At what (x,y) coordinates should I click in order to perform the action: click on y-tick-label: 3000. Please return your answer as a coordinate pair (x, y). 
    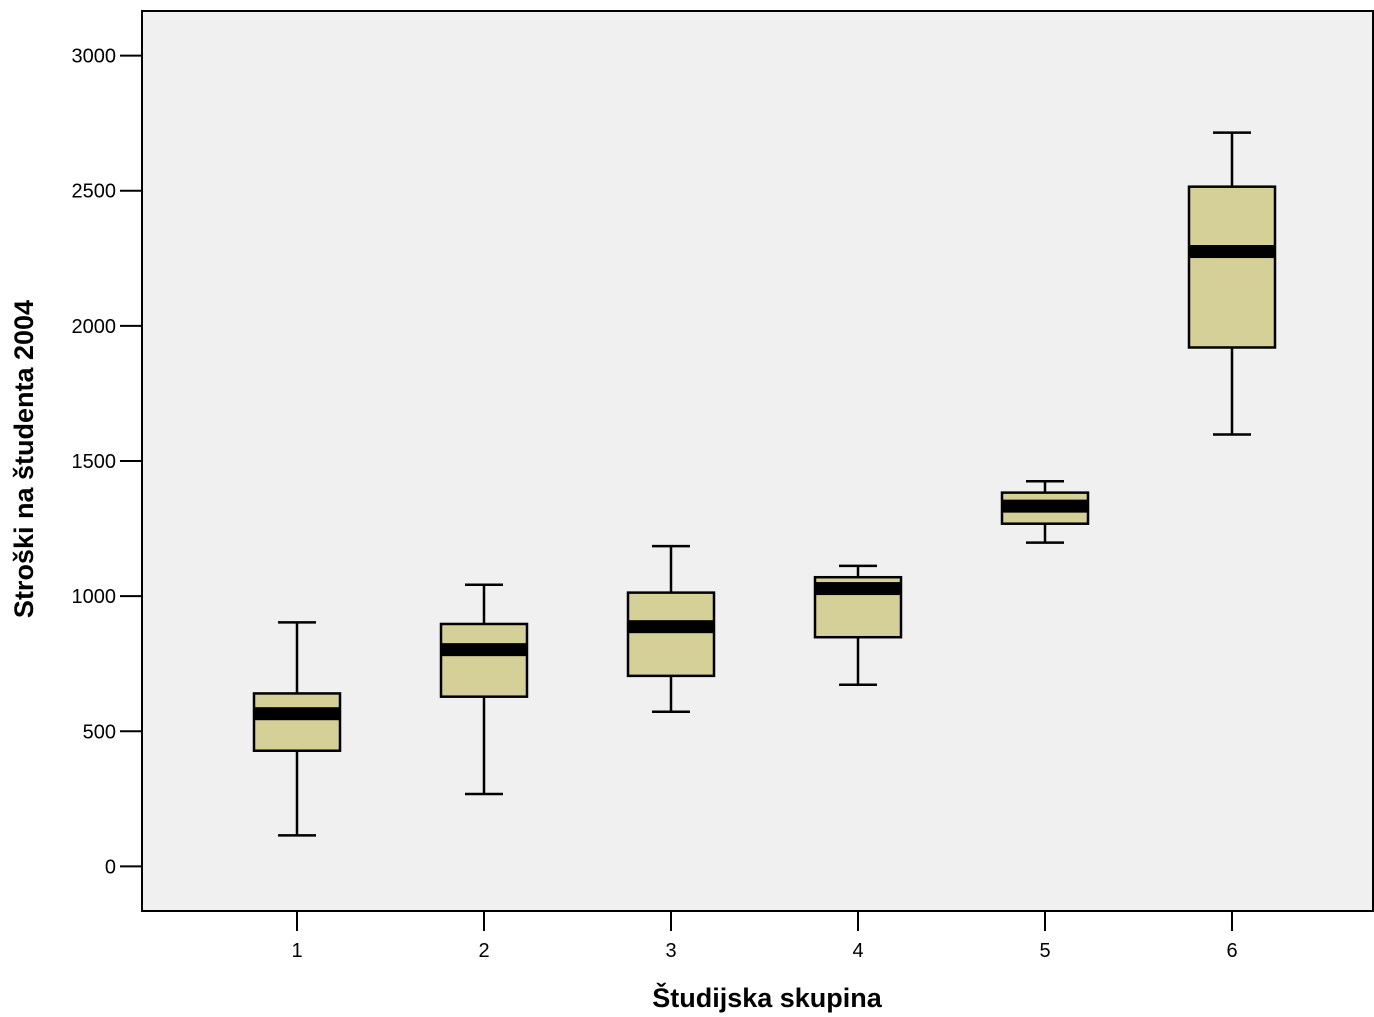
    Looking at the image, I should click on (94, 57).